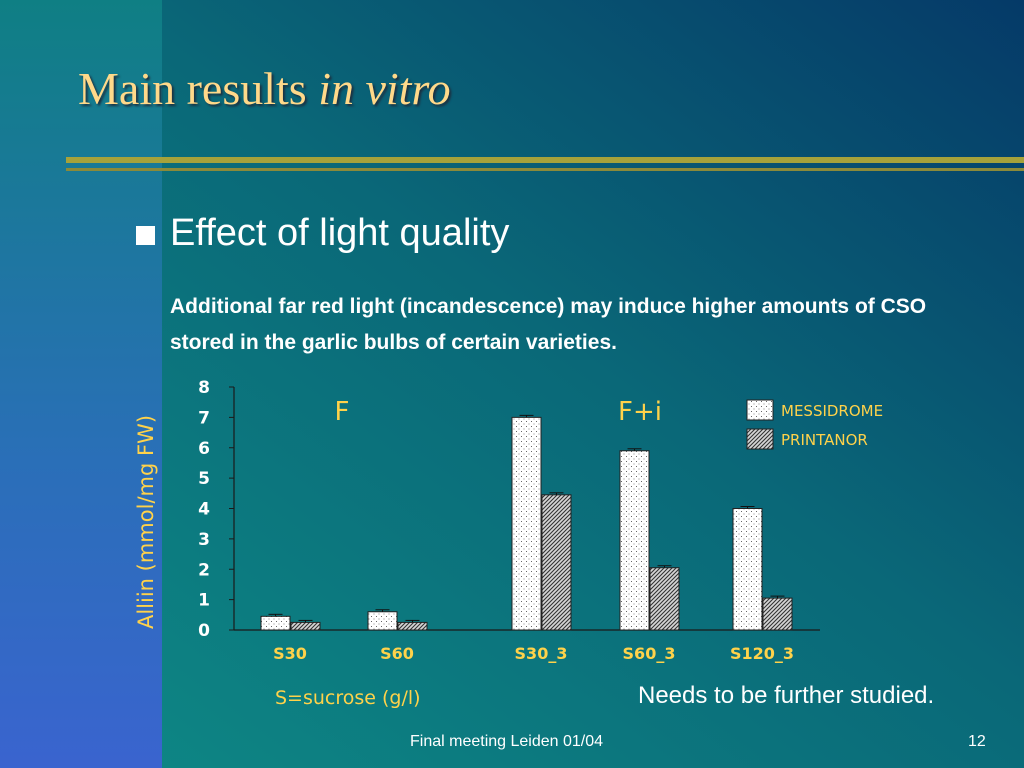  What do you see at coordinates (824, 440) in the screenshot?
I see `legend-label: PRINTANOR` at bounding box center [824, 440].